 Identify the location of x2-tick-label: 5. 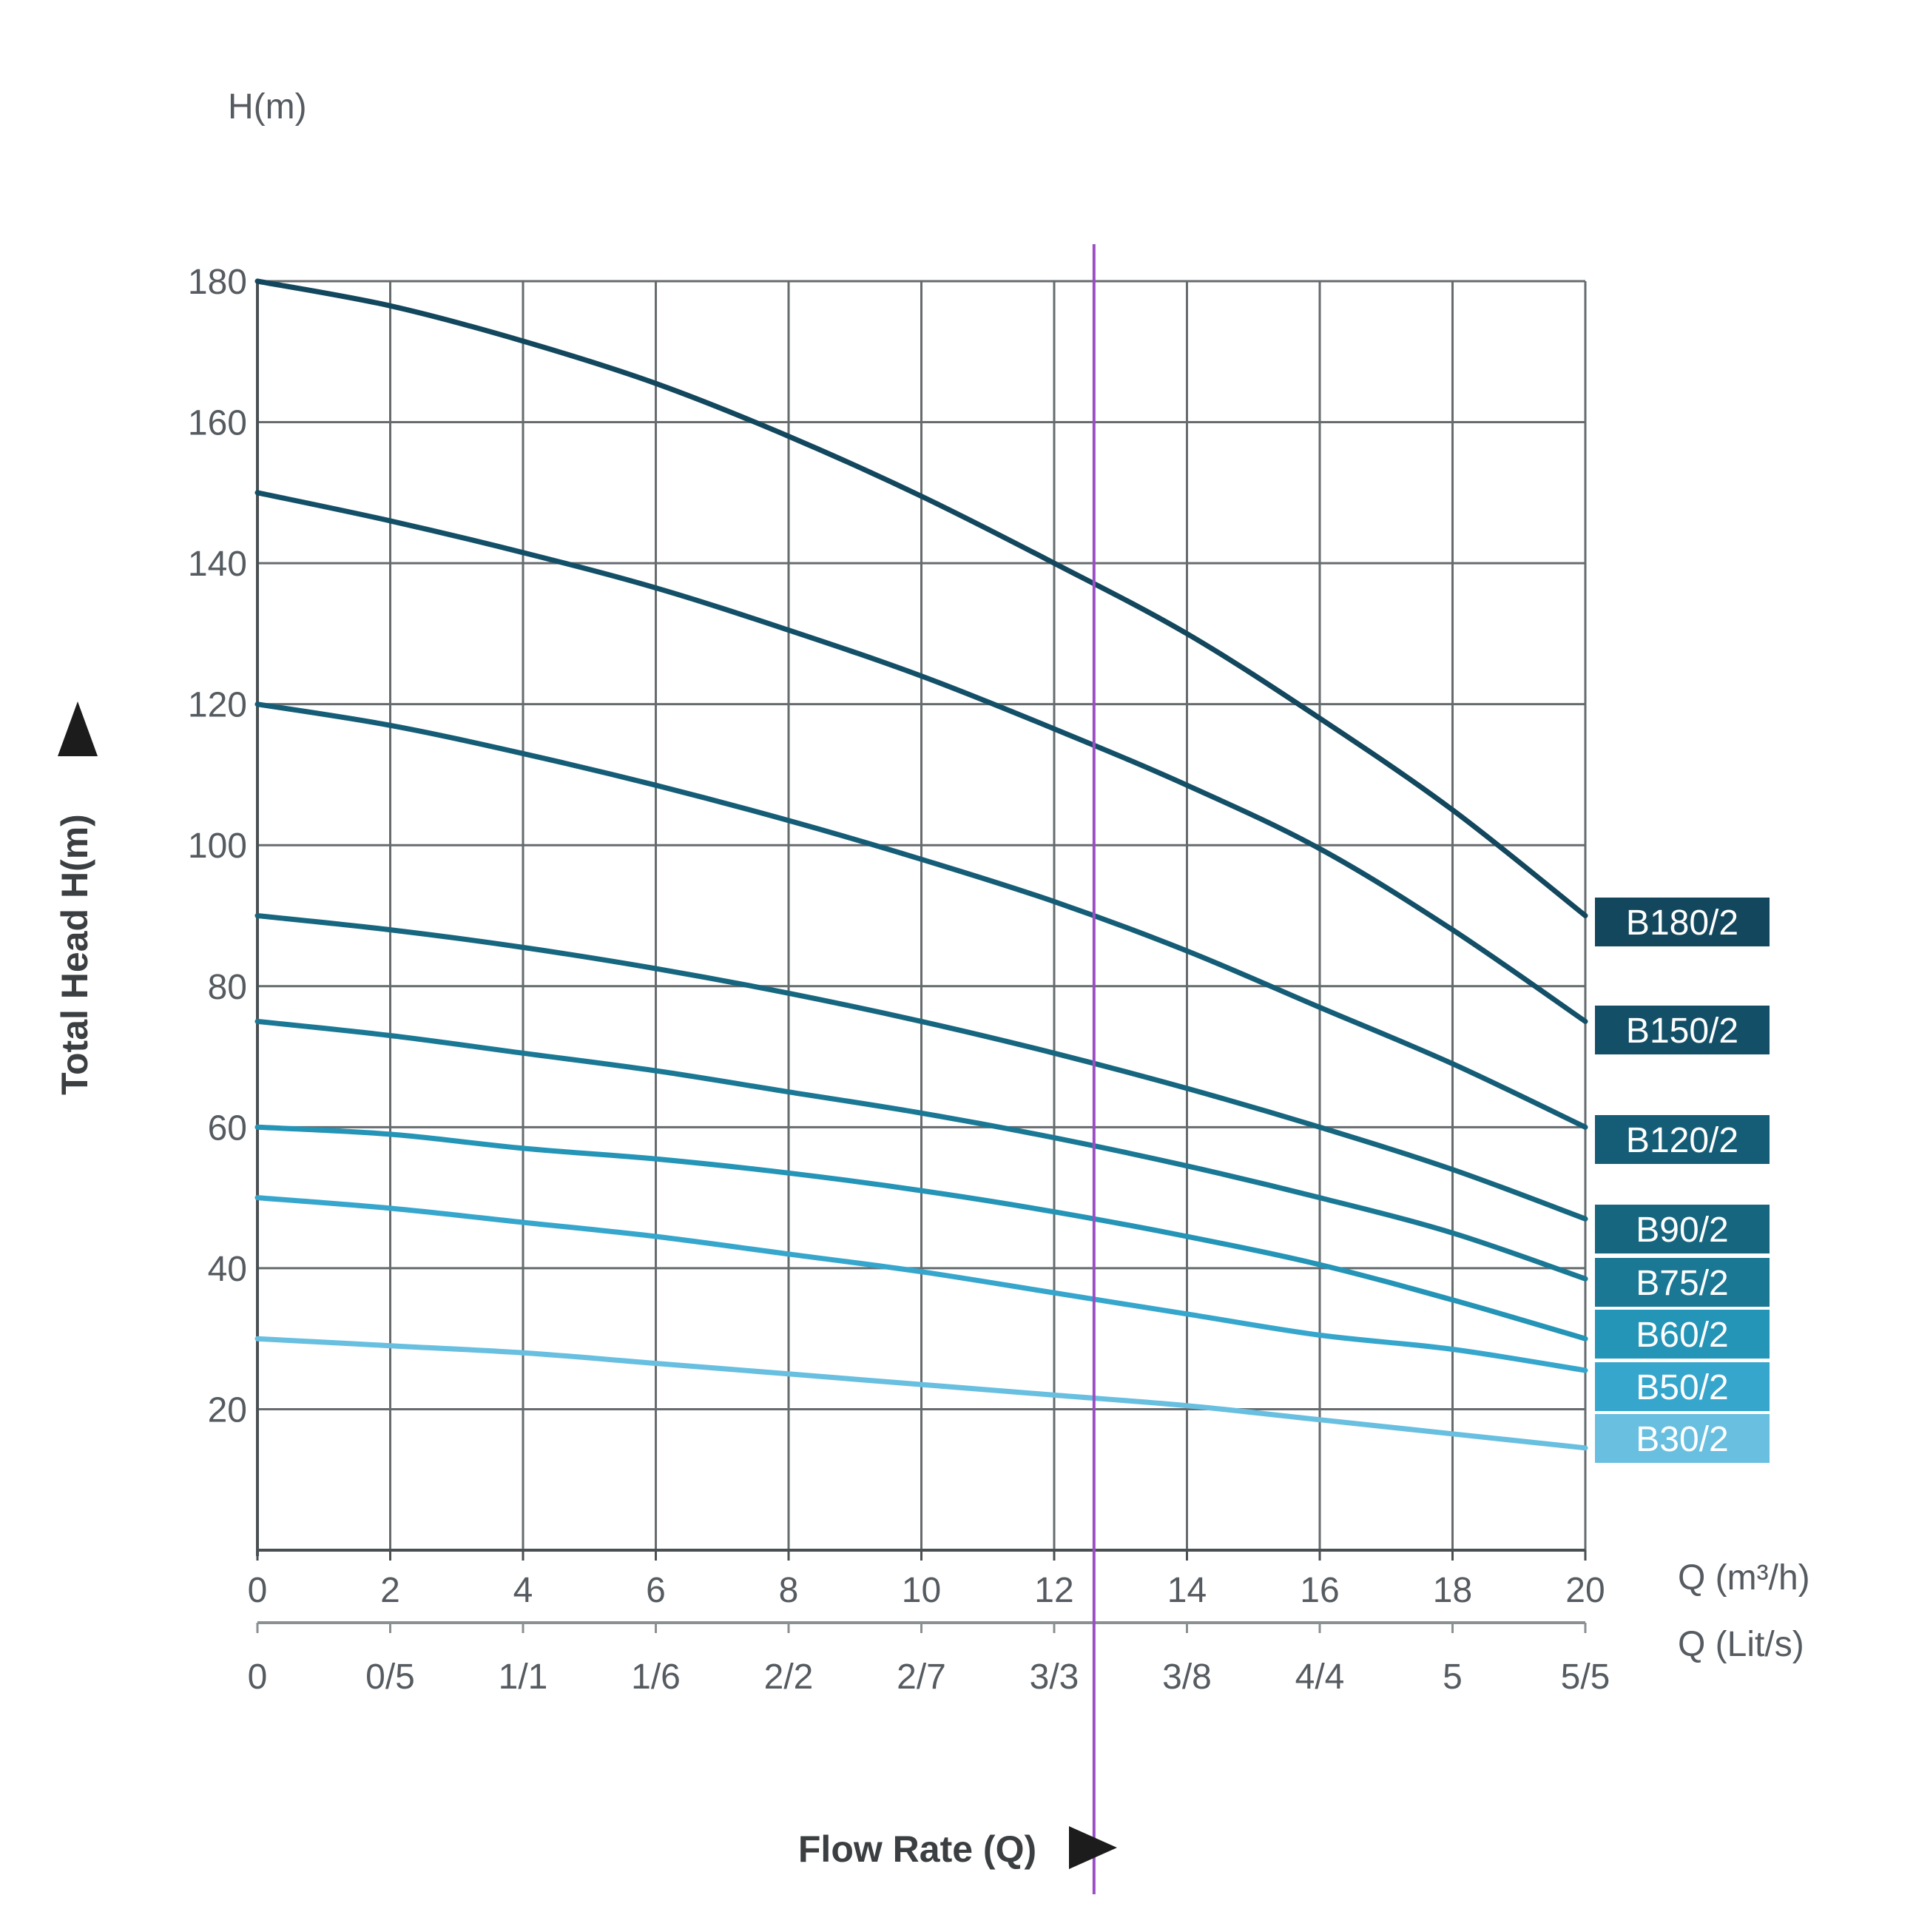
(1453, 1677).